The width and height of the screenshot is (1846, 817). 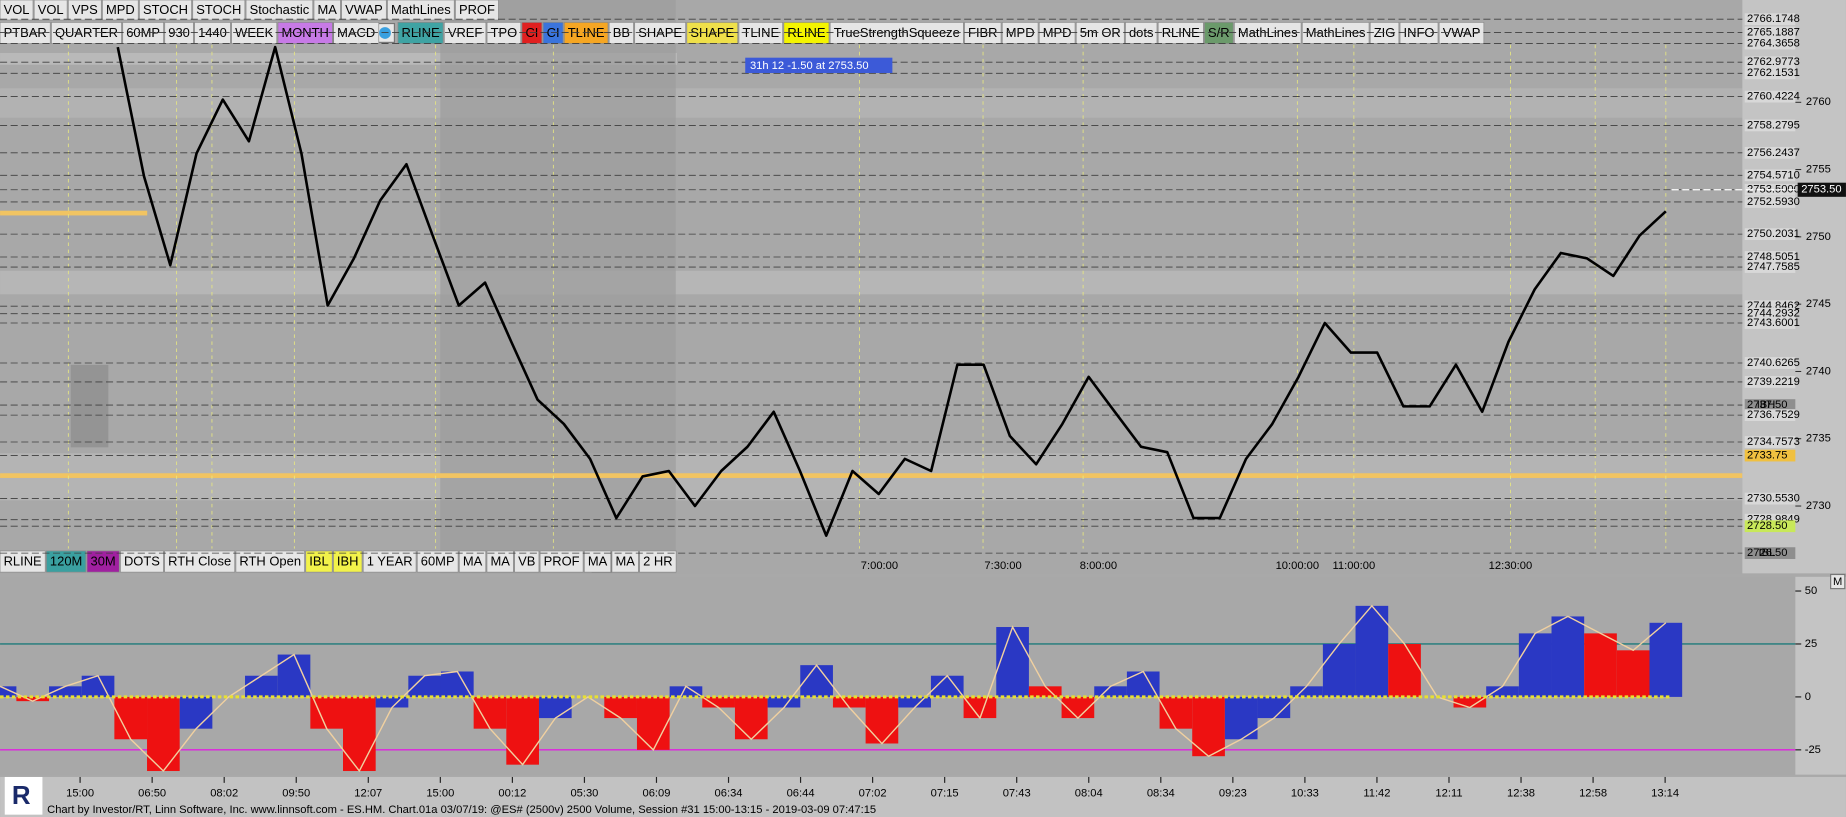 I want to click on toolbar-button: ZIG, so click(x=1384, y=33).